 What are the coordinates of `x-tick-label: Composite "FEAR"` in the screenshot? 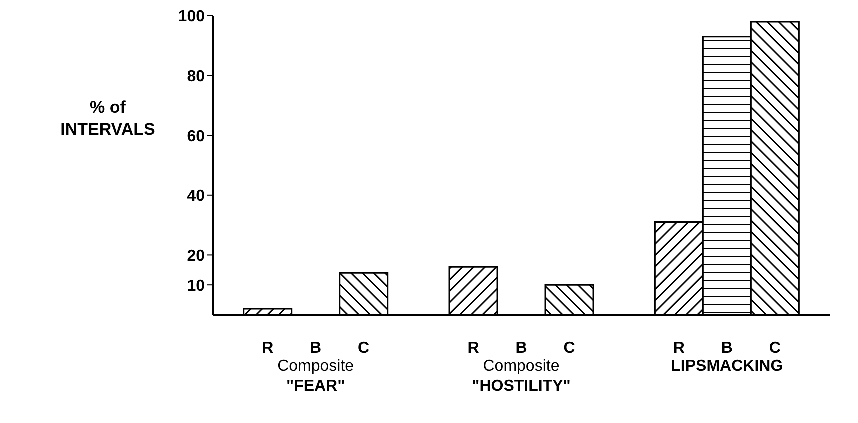 It's located at (316, 376).